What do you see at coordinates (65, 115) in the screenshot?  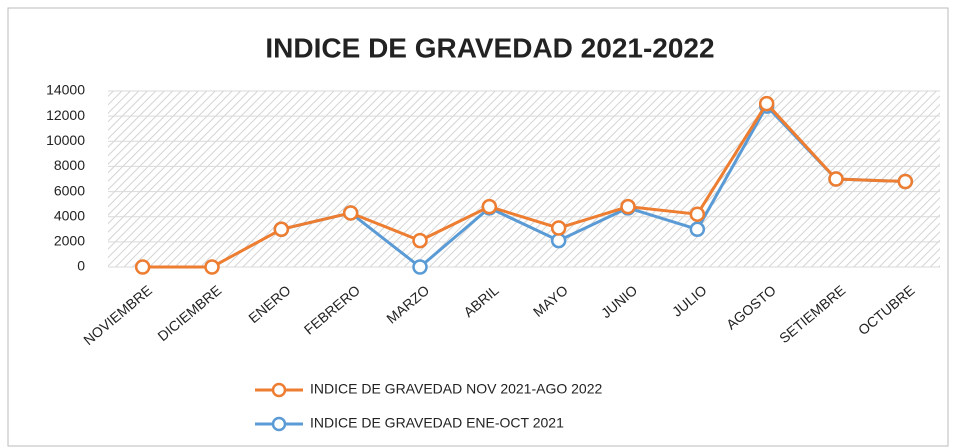 I see `y-tick-label: 12000` at bounding box center [65, 115].